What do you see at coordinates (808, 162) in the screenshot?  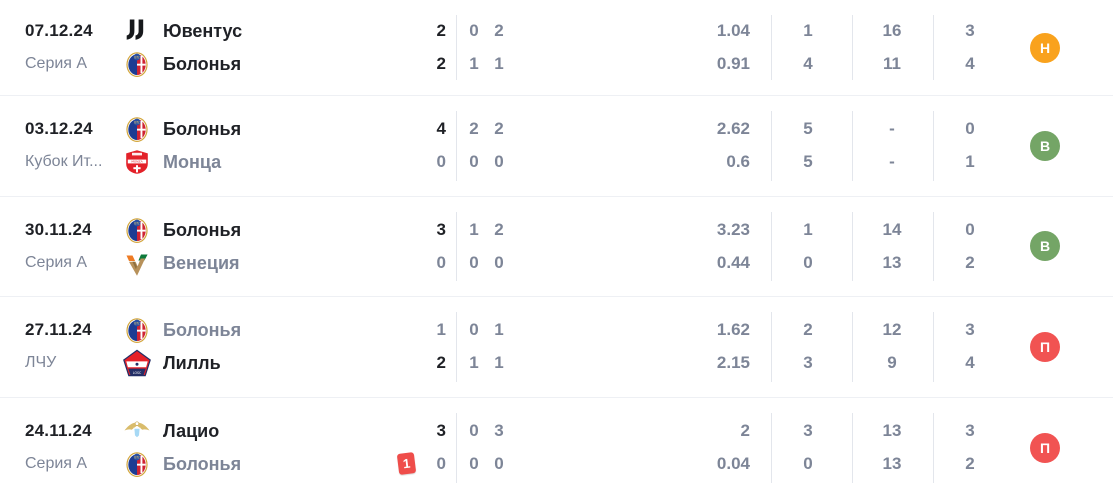 I see `stat-value: 5` at bounding box center [808, 162].